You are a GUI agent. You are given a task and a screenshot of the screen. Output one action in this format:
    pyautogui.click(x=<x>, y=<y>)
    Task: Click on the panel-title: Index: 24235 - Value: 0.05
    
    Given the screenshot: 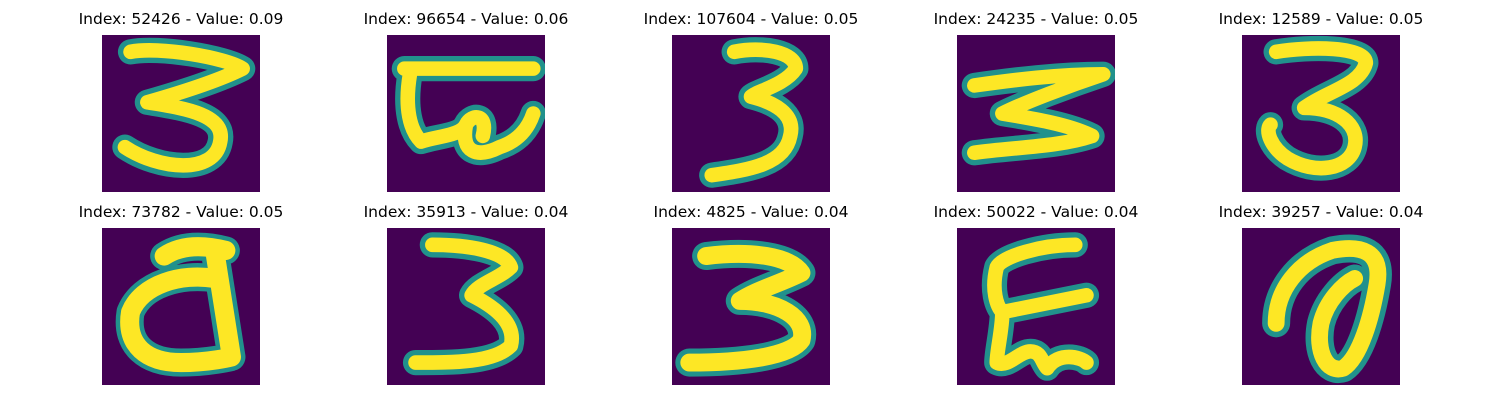 What is the action you would take?
    pyautogui.click(x=1036, y=19)
    